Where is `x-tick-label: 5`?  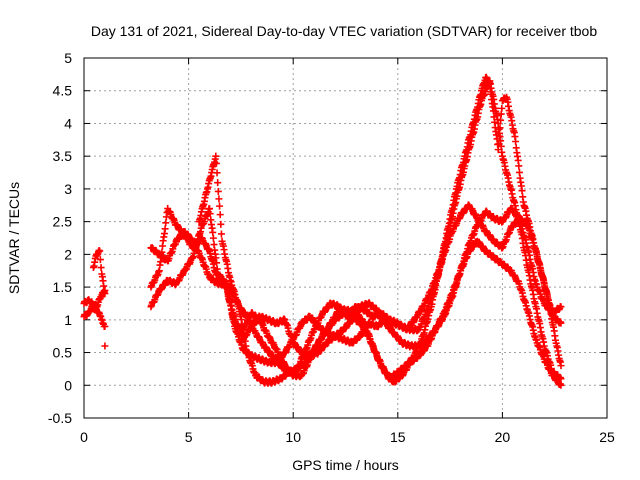
x-tick-label: 5 is located at coordinates (189, 437).